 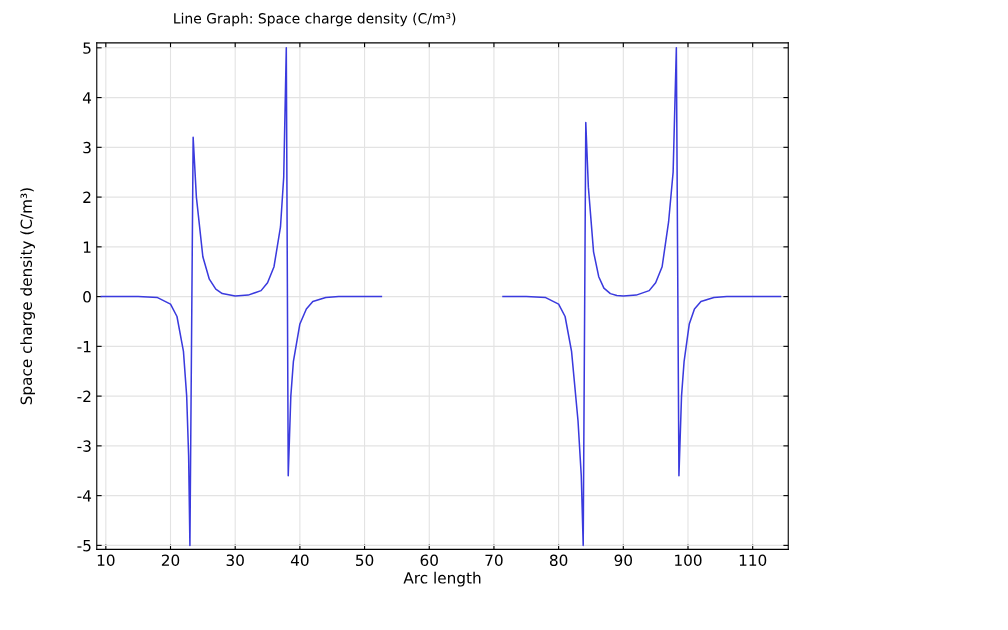 What do you see at coordinates (442, 579) in the screenshot?
I see `x-axis-title: Arc length` at bounding box center [442, 579].